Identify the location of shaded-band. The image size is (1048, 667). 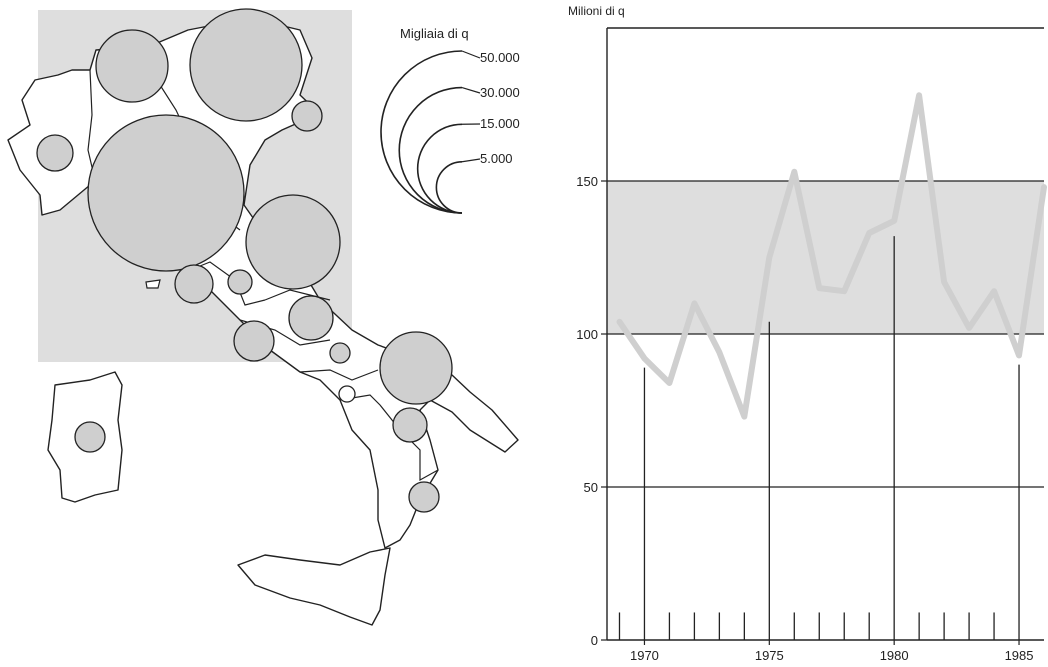
(825, 257).